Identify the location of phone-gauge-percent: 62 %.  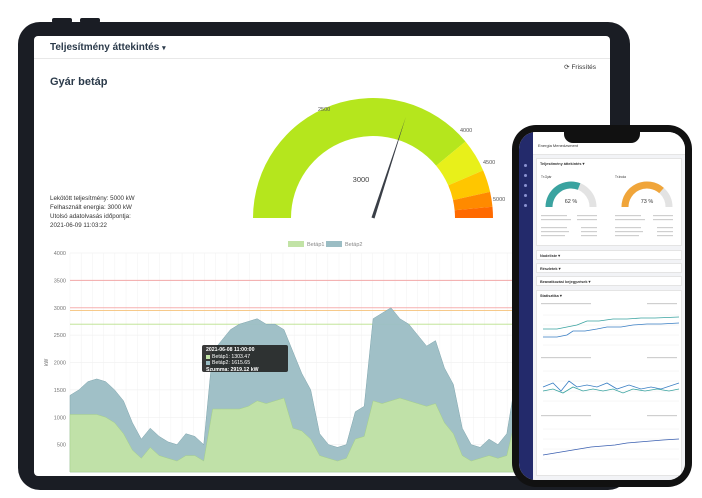
(571, 202).